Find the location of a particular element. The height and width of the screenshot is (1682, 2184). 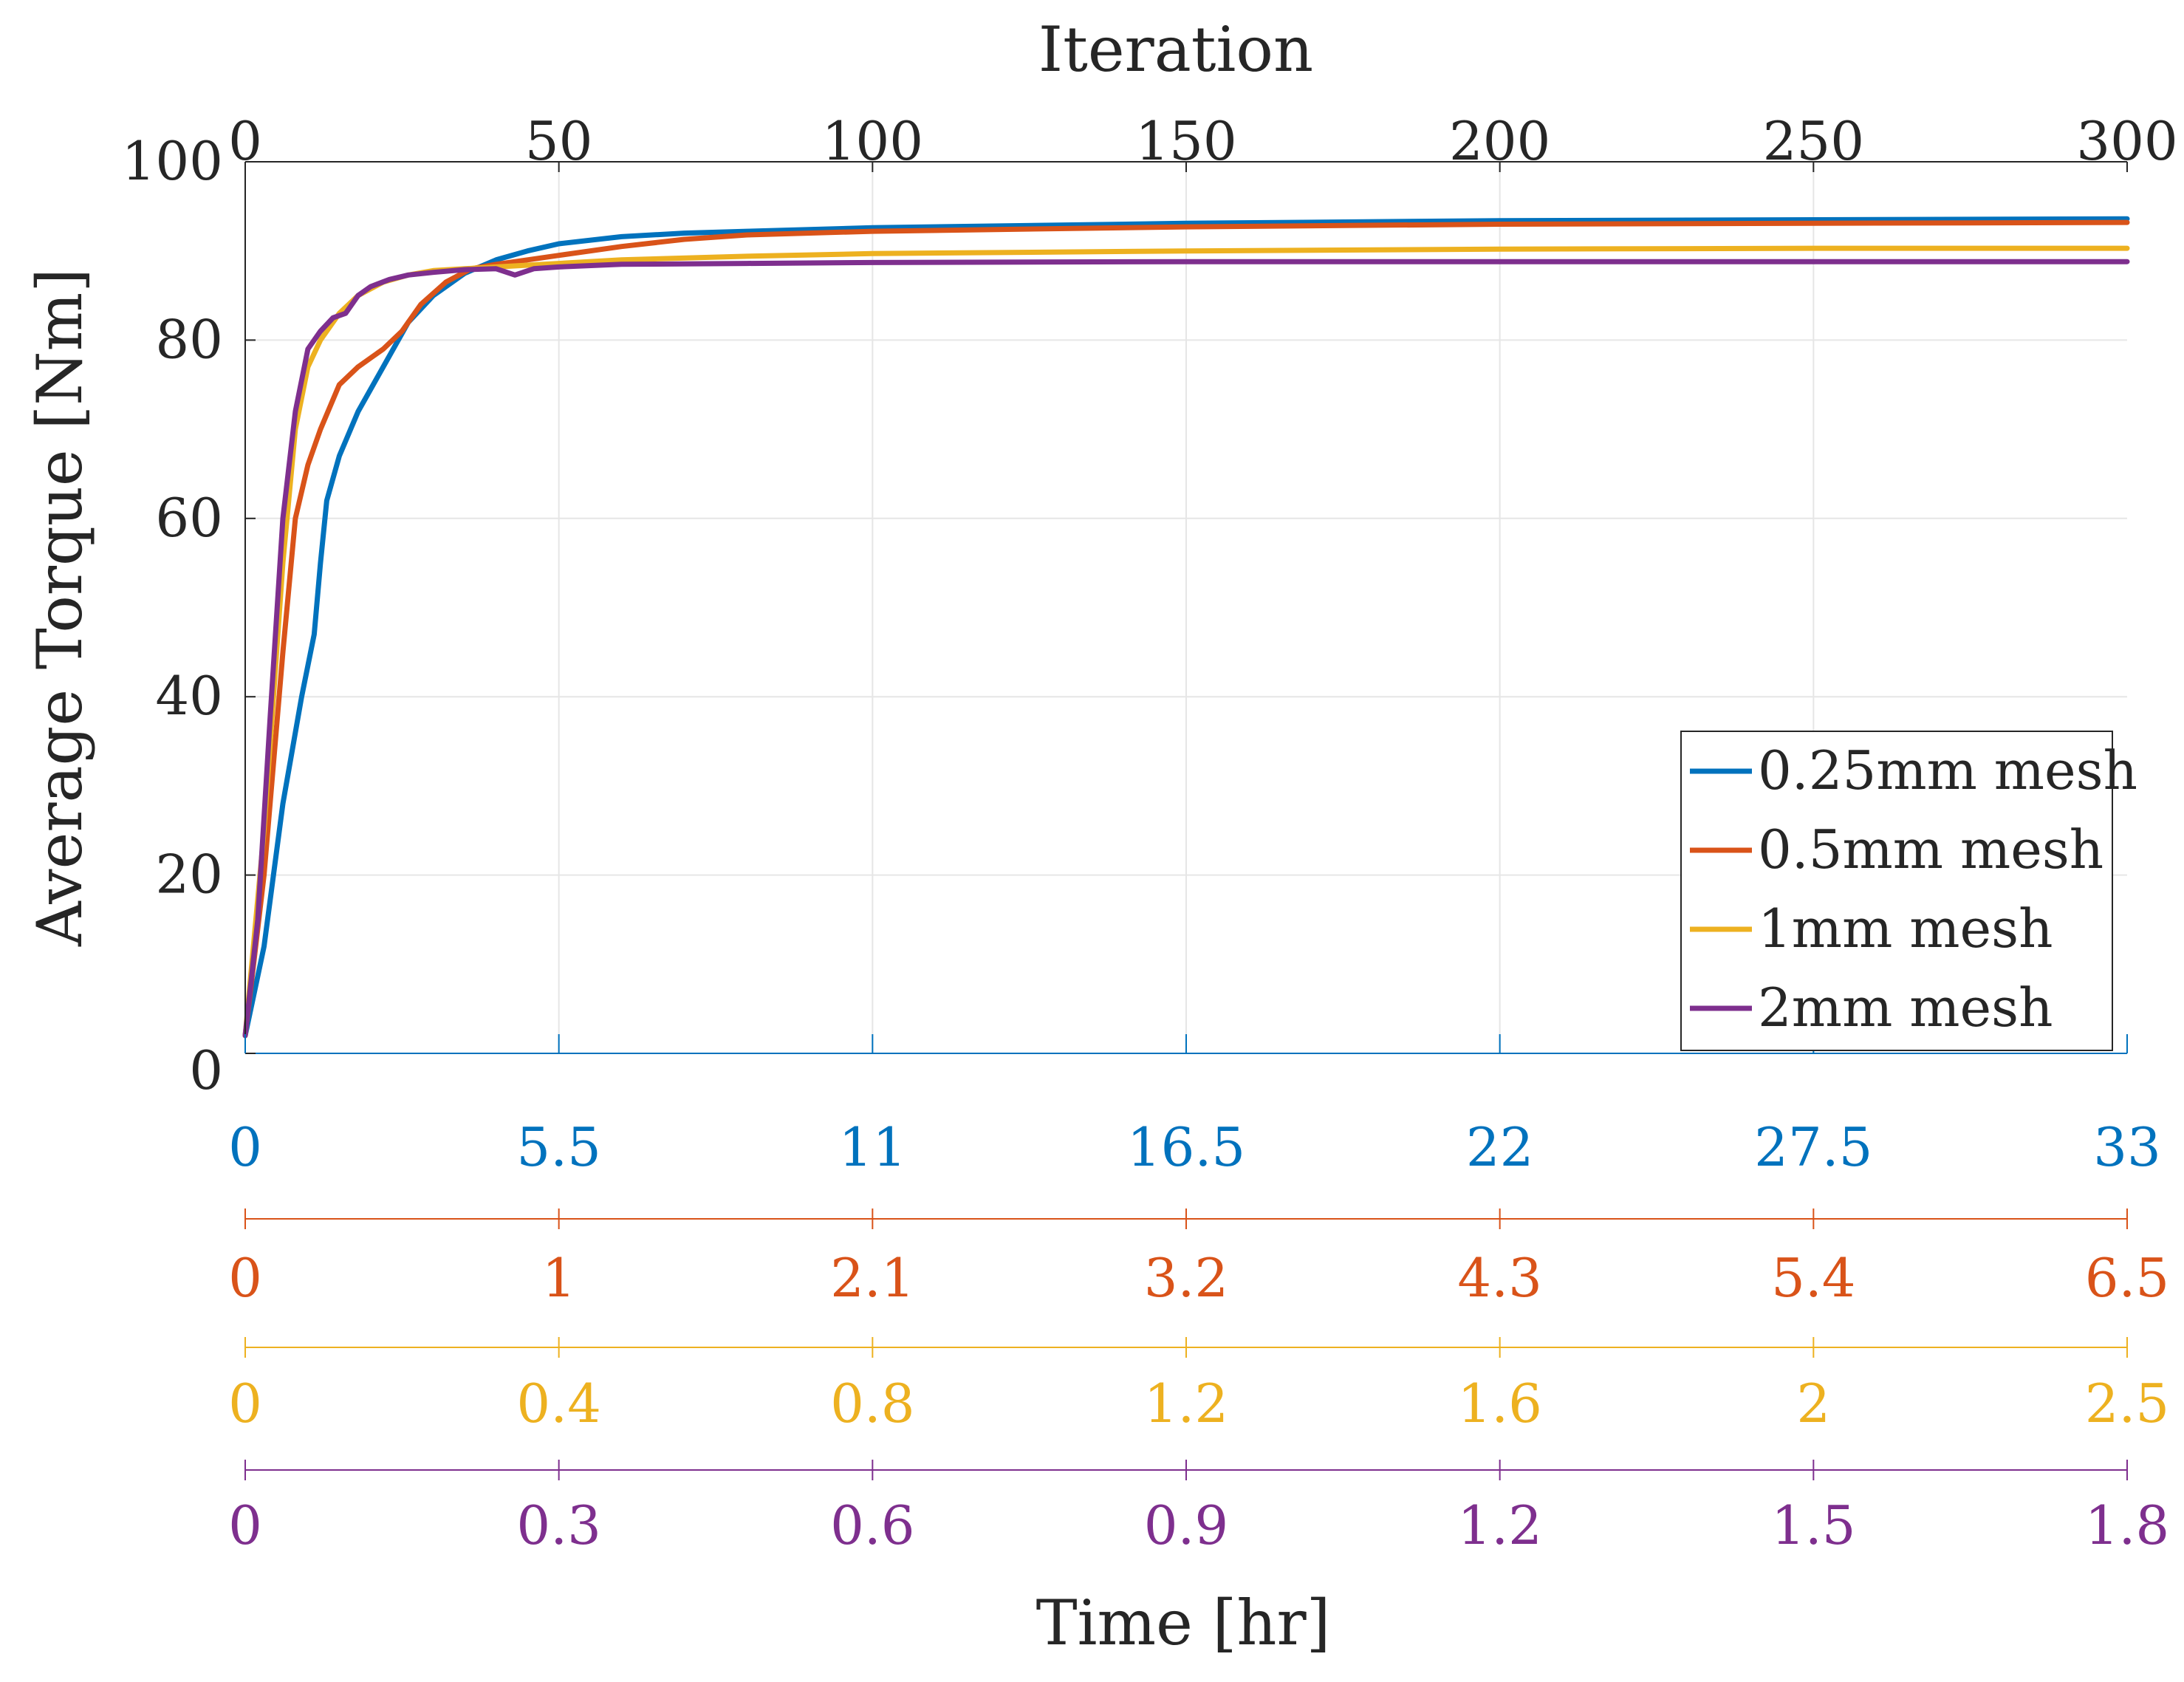

y-tick-label: 80 is located at coordinates (189, 339).